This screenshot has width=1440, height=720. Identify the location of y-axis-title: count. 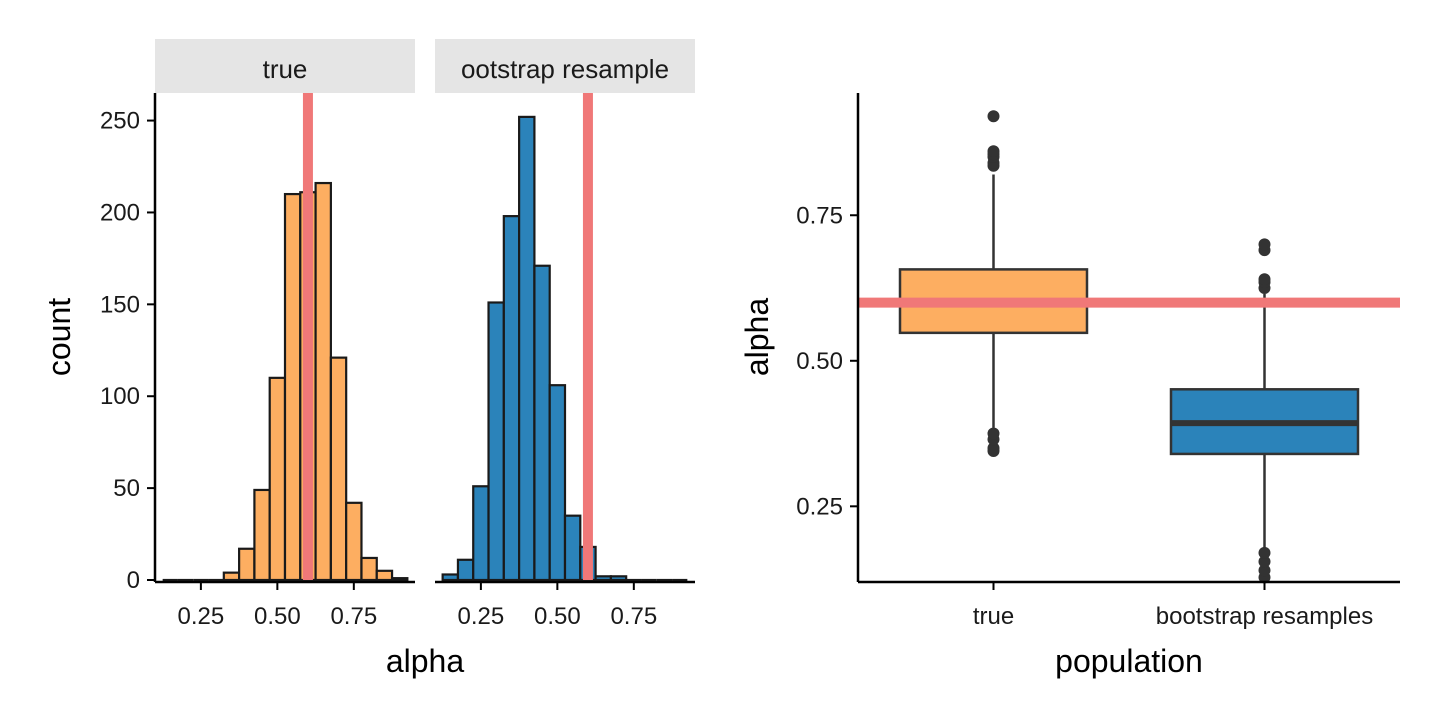
(59, 337).